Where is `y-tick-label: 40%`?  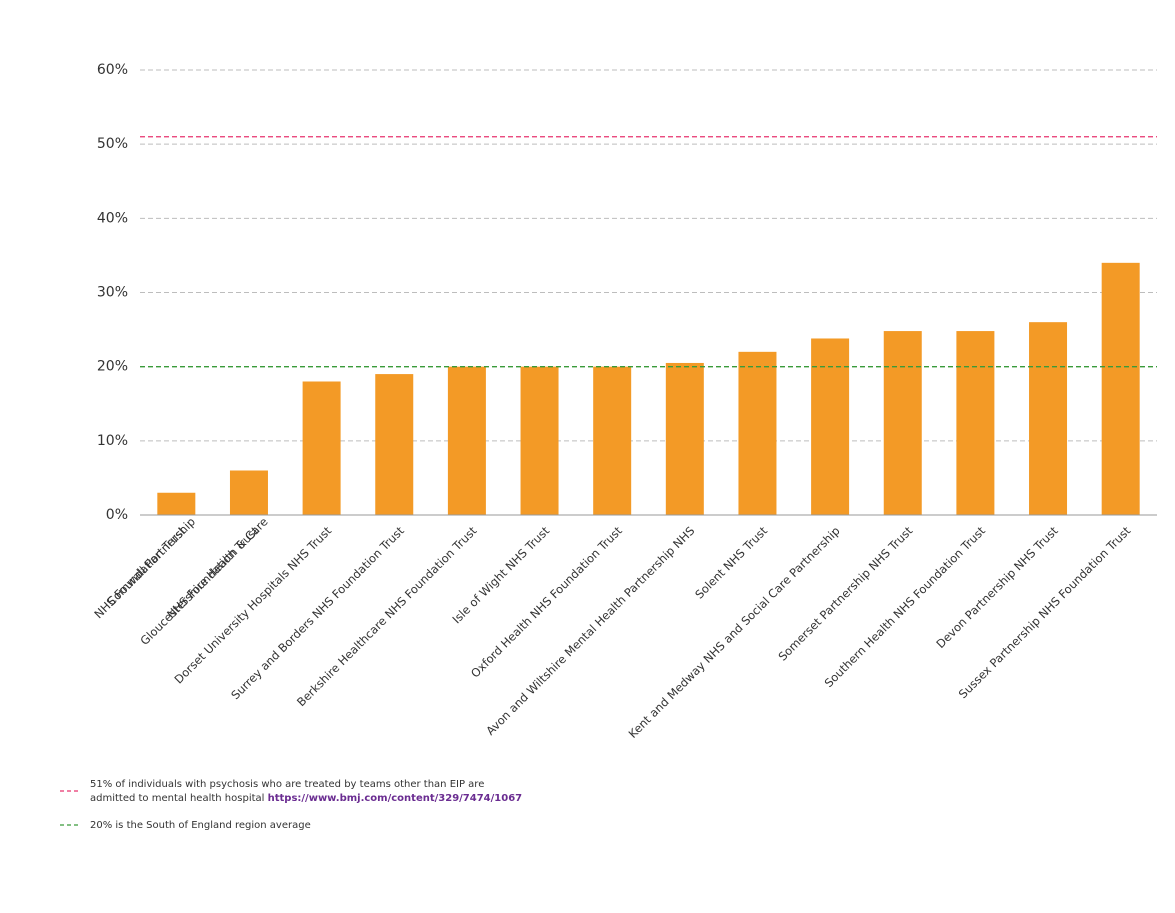 y-tick-label: 40% is located at coordinates (112, 218).